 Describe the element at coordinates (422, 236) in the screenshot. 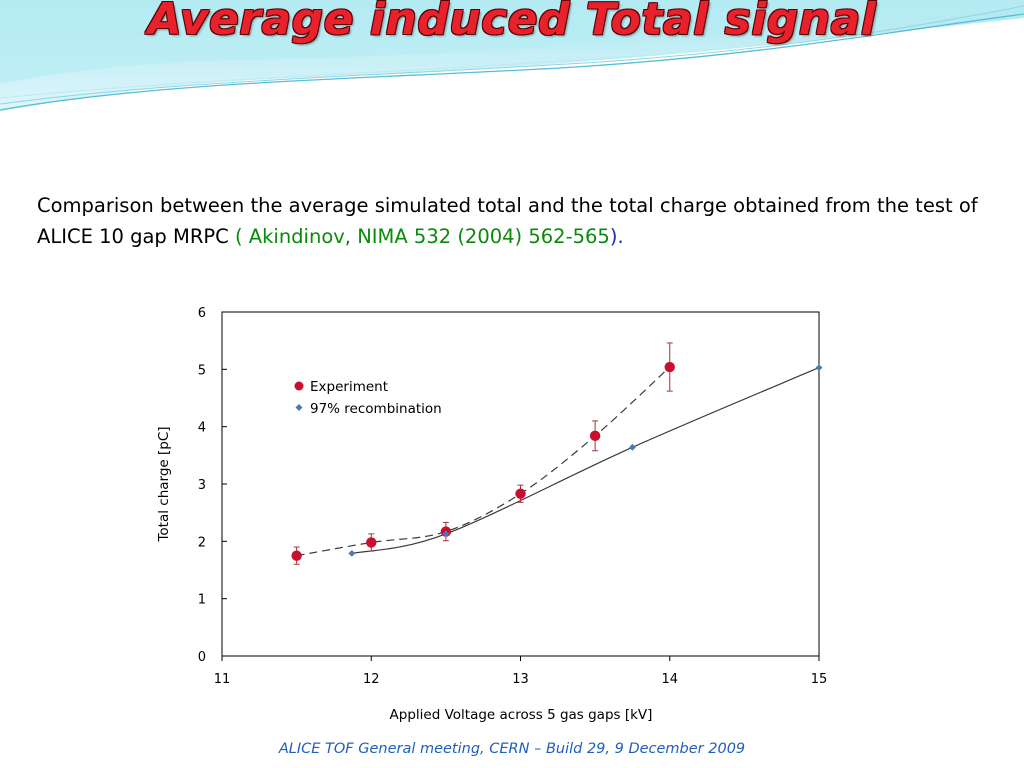

I see `citation-link: ( Akindinov, NIMA 532 (2004) 562-565` at that location.